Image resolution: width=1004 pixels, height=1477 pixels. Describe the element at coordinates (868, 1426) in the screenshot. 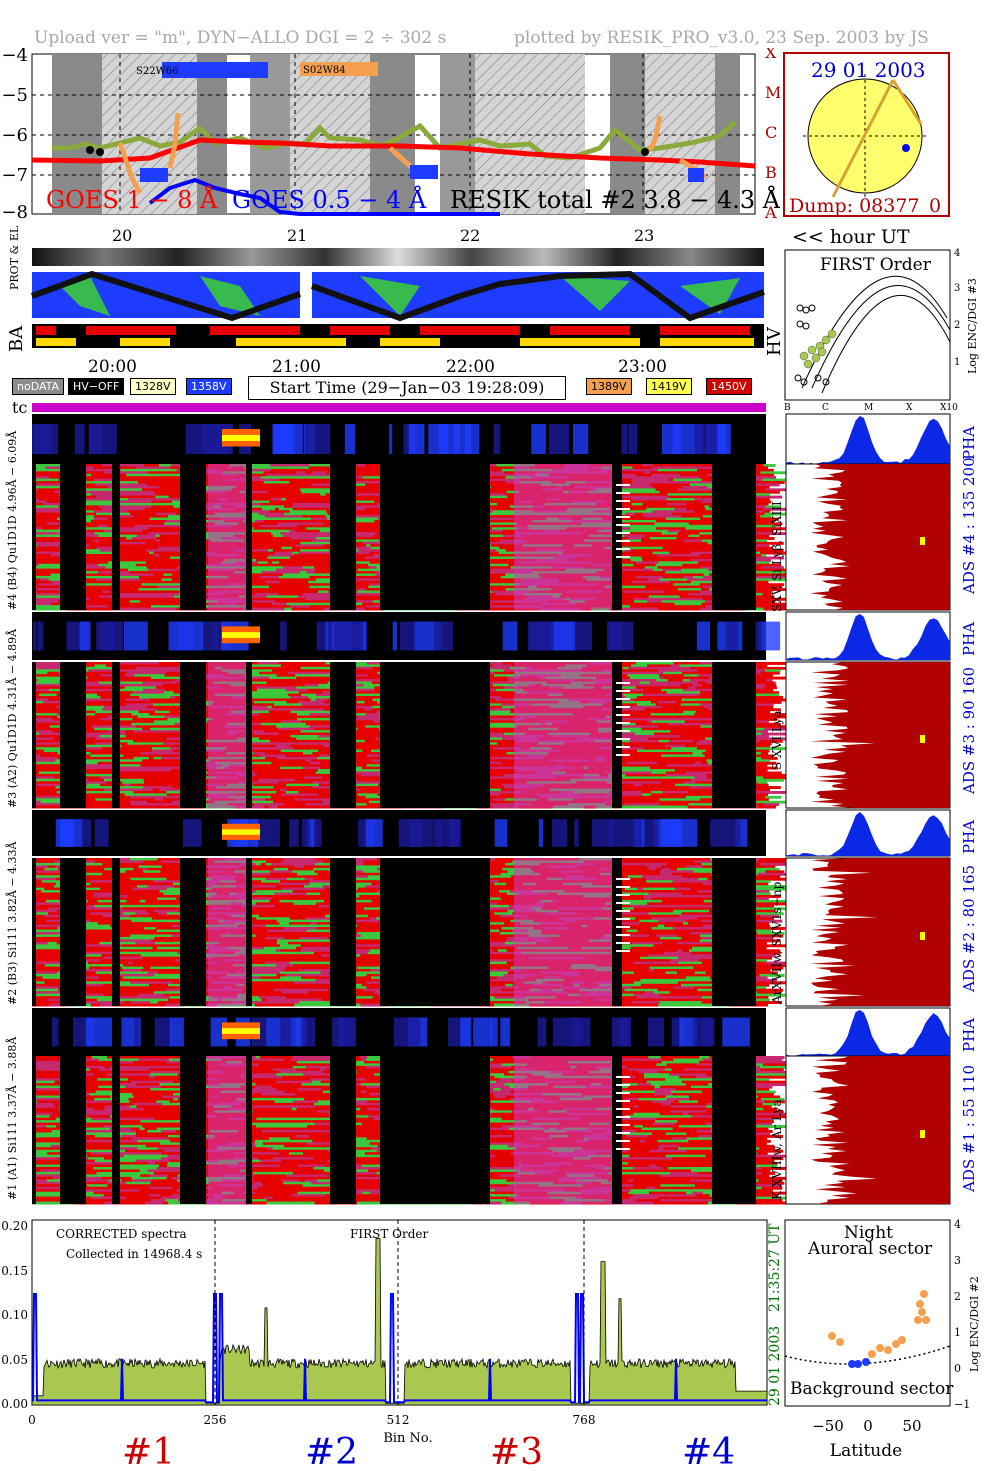

I see `latitude-xtick: 0` at that location.